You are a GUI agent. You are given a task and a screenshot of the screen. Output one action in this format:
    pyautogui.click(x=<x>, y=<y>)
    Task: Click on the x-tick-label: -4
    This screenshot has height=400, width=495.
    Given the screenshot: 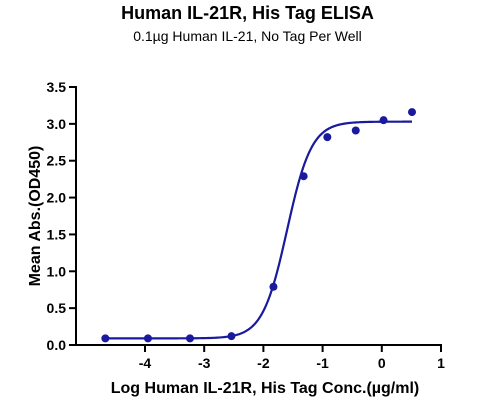 What is the action you would take?
    pyautogui.click(x=145, y=363)
    